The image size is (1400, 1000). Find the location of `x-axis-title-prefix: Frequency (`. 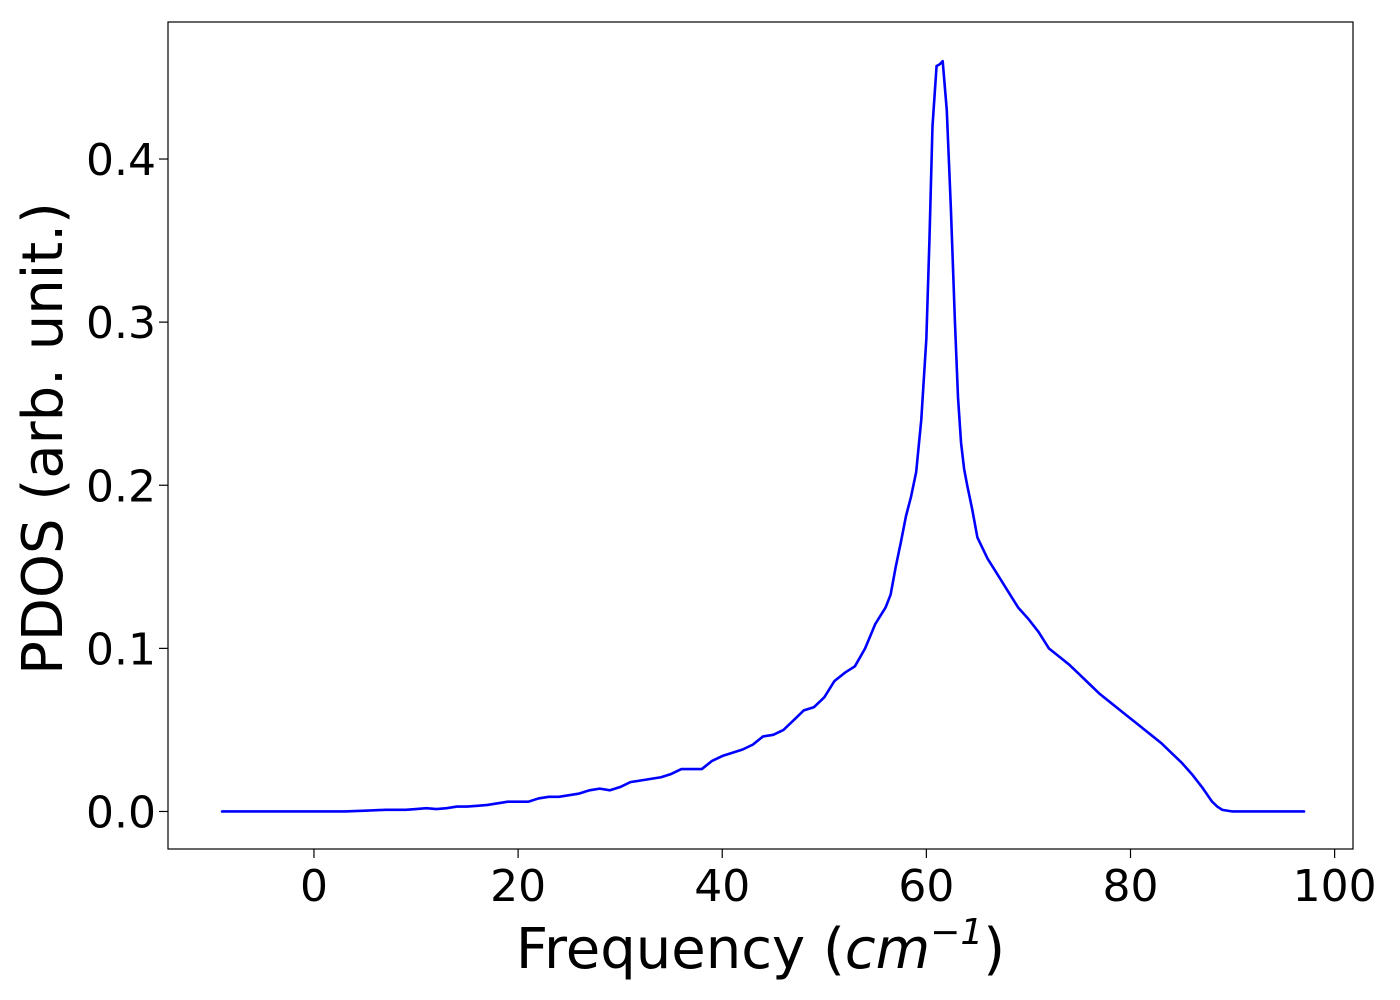

x-axis-title-prefix: Frequency ( is located at coordinates (680, 949).